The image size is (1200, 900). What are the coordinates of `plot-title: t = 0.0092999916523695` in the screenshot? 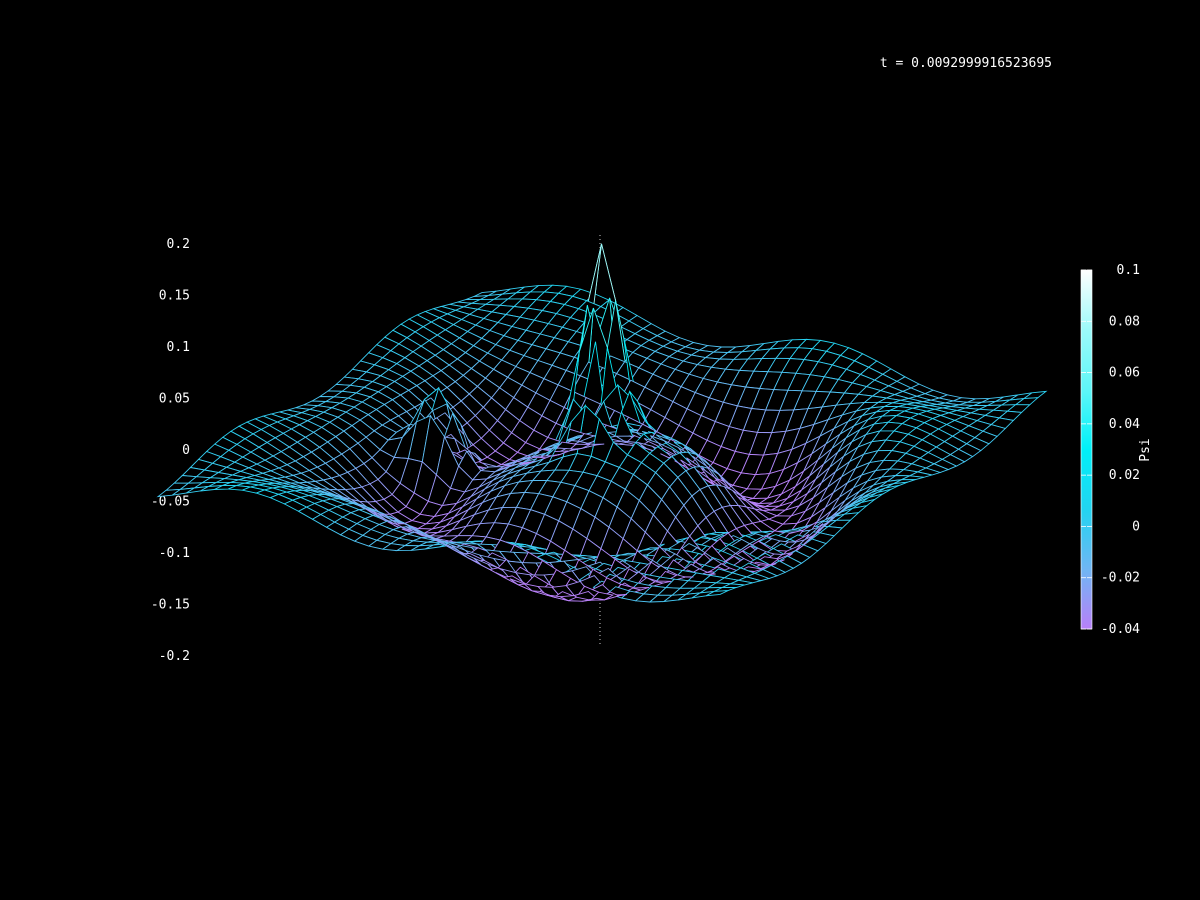 It's located at (966, 63).